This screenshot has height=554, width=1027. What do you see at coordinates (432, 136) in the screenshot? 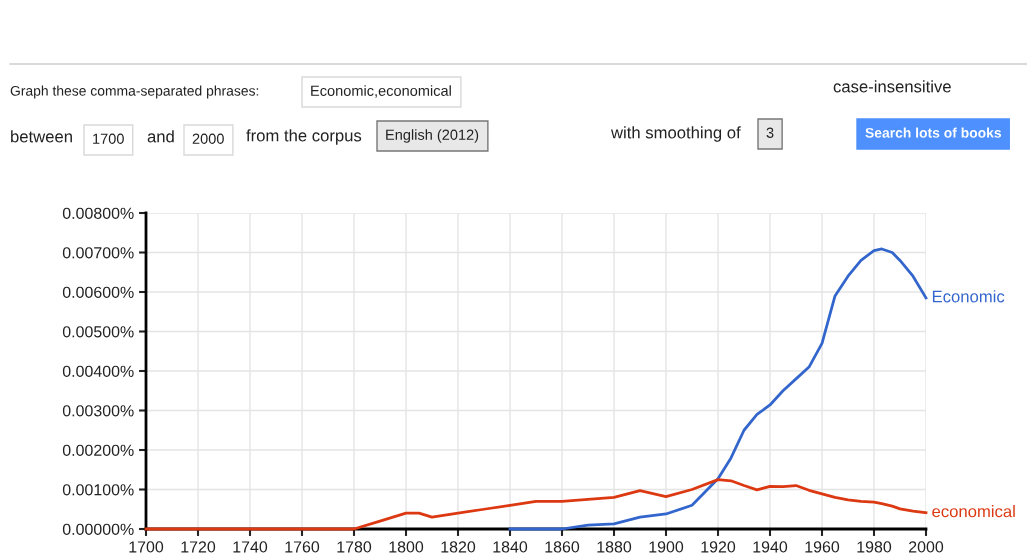
I see `text: English (2012)` at bounding box center [432, 136].